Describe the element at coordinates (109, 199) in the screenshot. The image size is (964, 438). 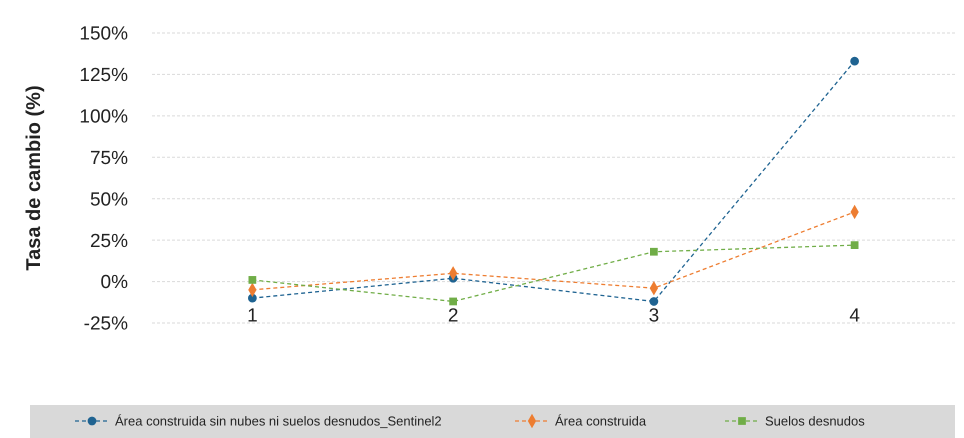
I see `y-tick-label: 50%` at that location.